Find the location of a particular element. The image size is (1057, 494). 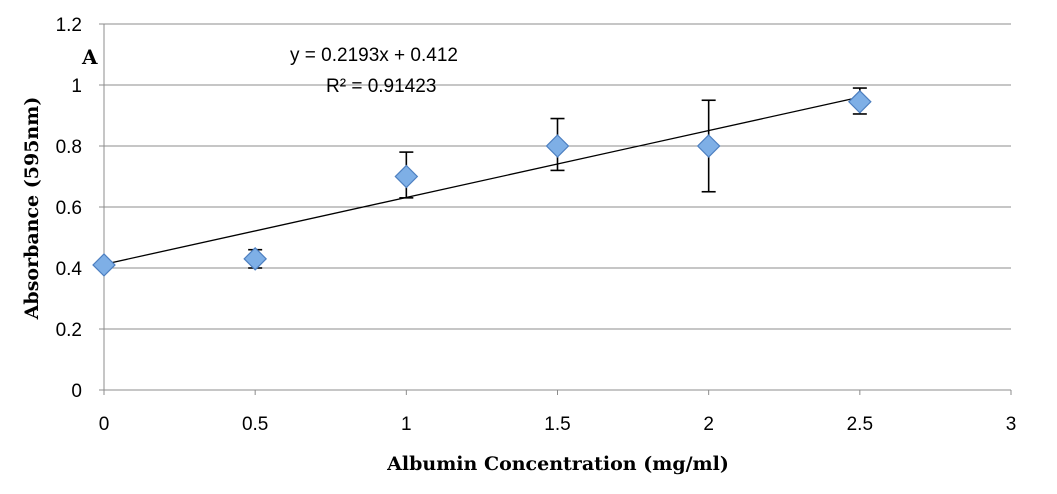

r-squared-label: R² = 0.91423 is located at coordinates (381, 86).